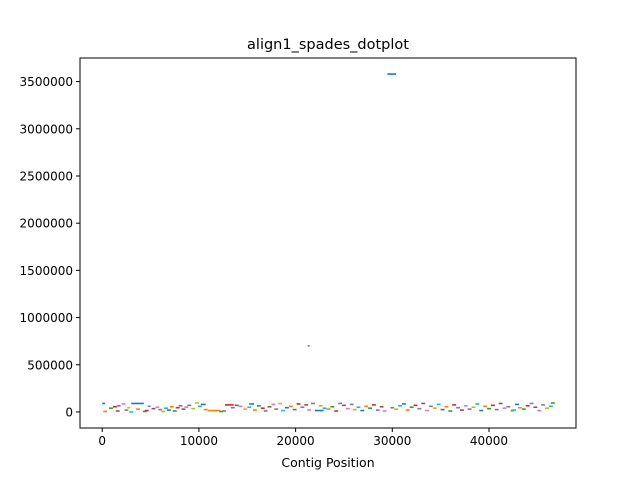 This screenshot has height=484, width=640. Describe the element at coordinates (327, 462) in the screenshot. I see `x-axis-label: Contig Position` at that location.